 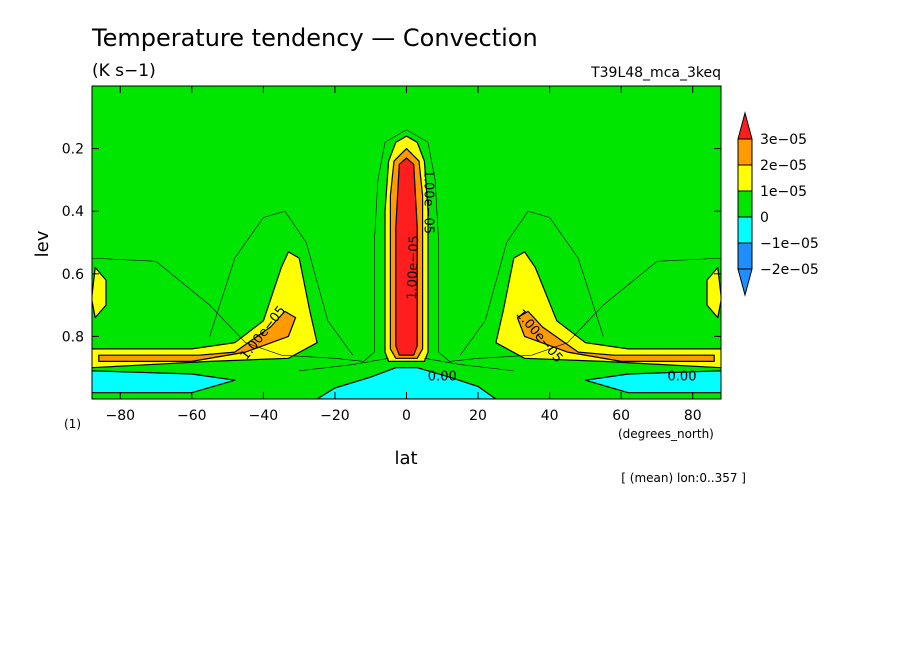 What do you see at coordinates (335, 416) in the screenshot?
I see `x-tick-label: −20` at bounding box center [335, 416].